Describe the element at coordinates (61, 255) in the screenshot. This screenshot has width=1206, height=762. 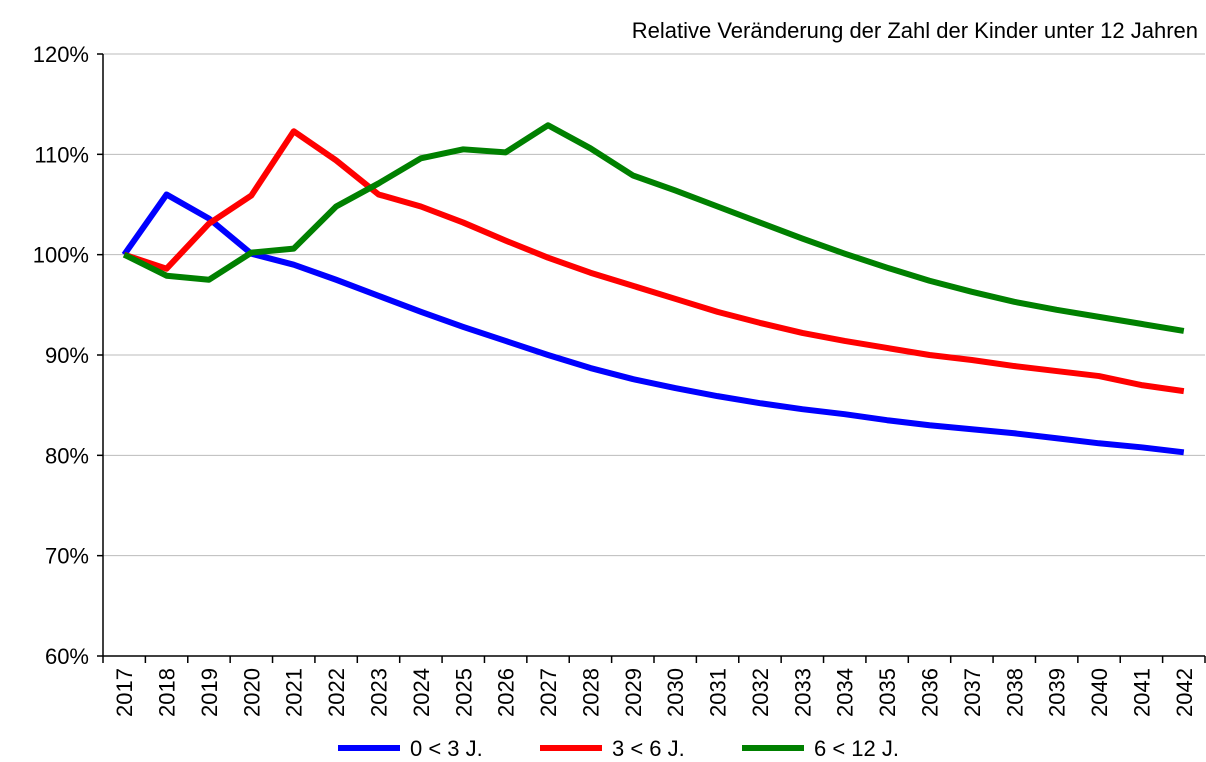
I see `y-tick-label: 100%` at that location.